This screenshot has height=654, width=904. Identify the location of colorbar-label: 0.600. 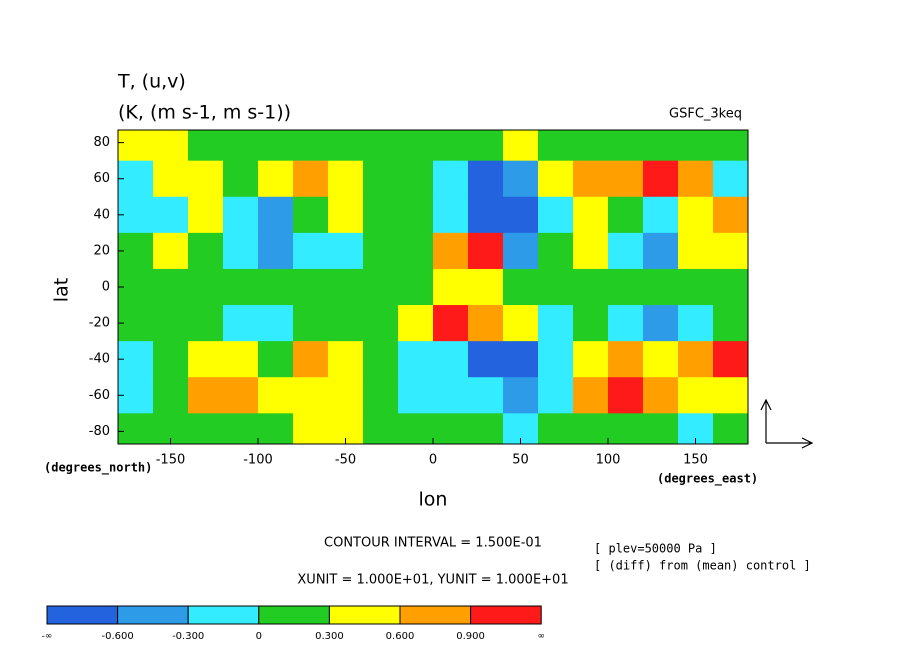
(400, 636).